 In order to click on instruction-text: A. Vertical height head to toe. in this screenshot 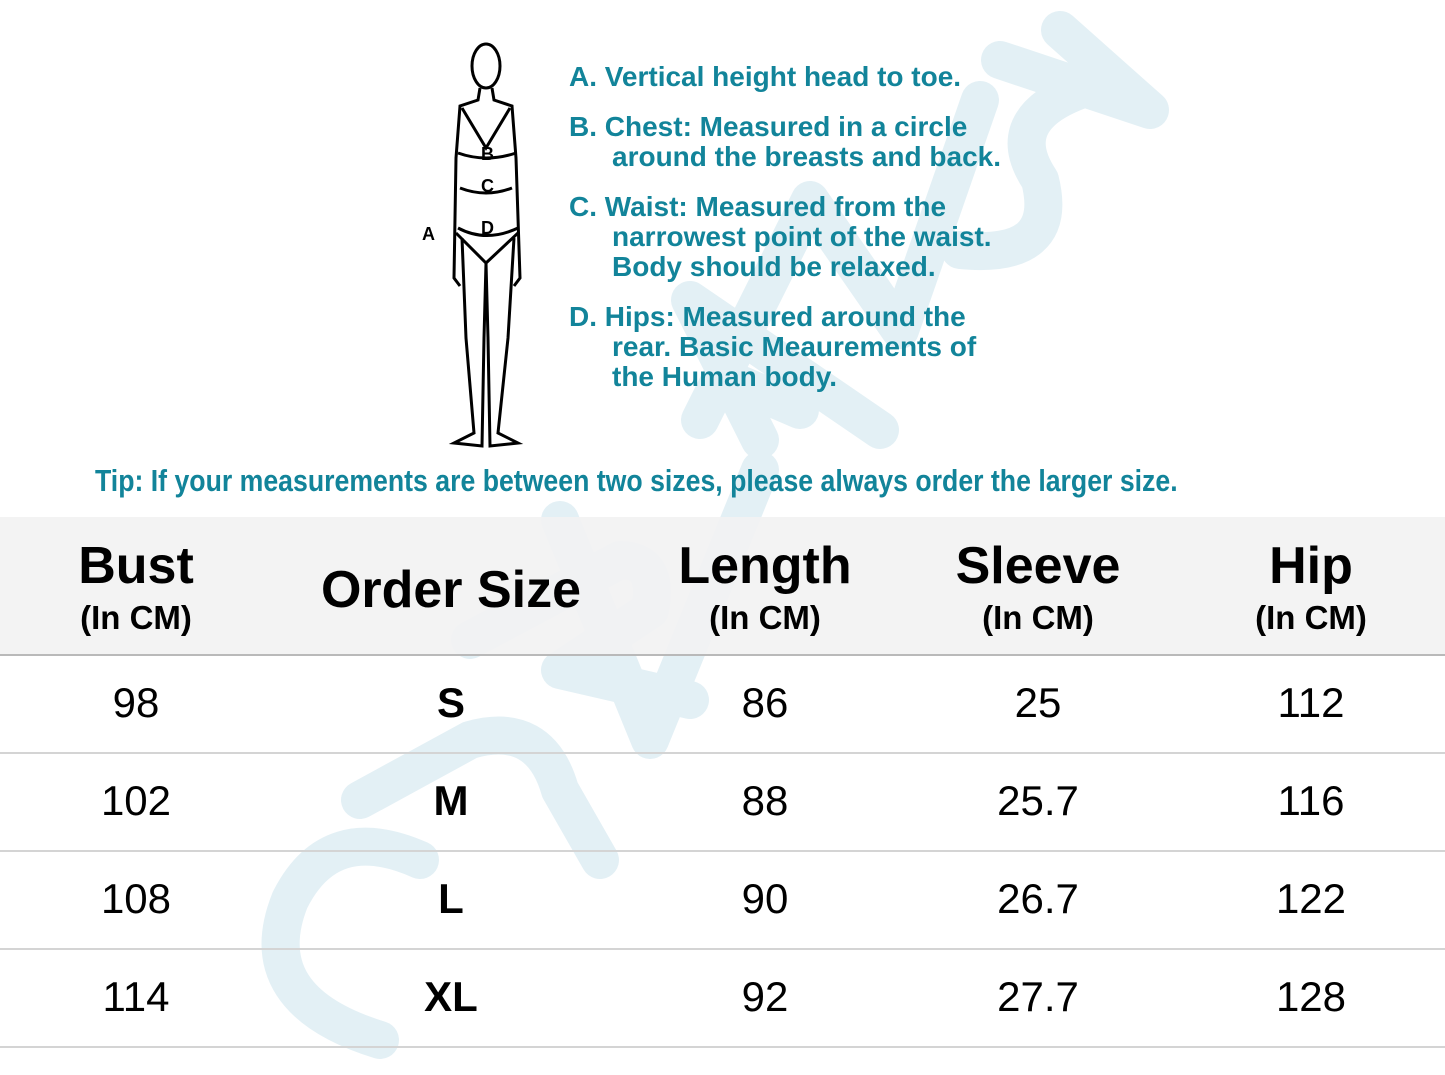, I will do `click(765, 76)`.